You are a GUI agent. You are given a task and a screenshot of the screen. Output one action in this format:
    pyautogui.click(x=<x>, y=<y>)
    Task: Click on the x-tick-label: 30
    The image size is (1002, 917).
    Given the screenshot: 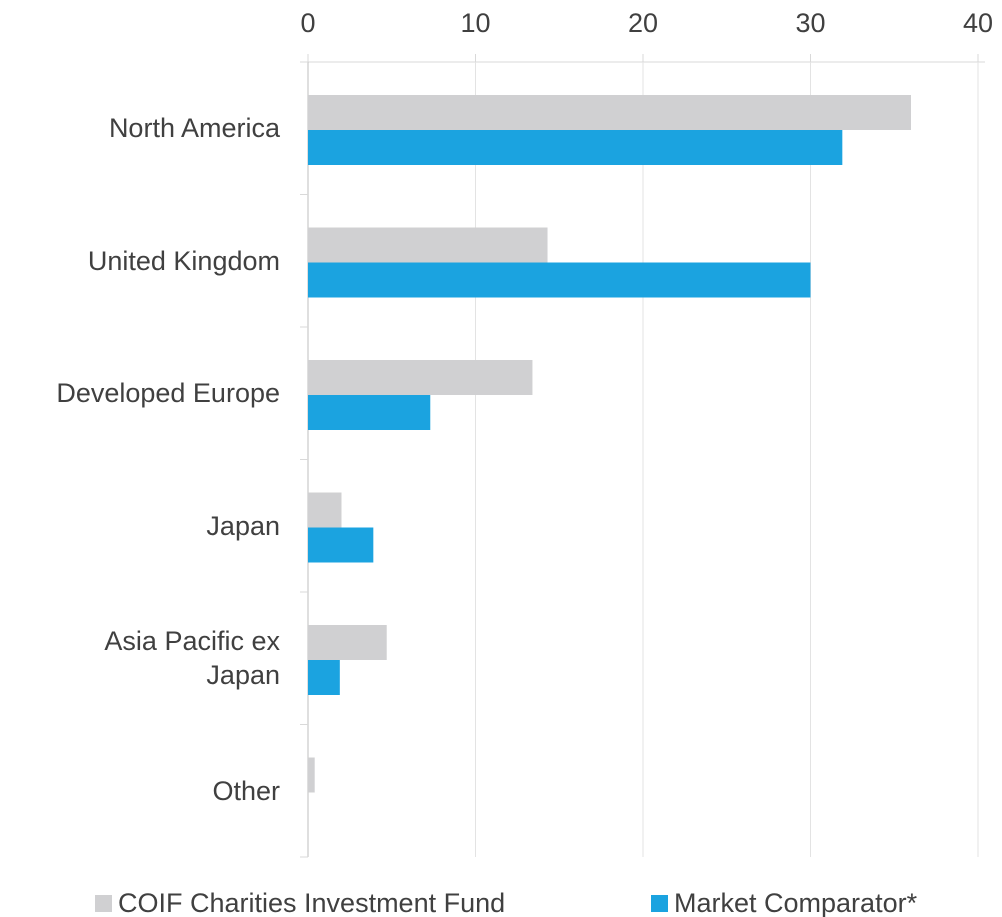 What is the action you would take?
    pyautogui.click(x=810, y=23)
    